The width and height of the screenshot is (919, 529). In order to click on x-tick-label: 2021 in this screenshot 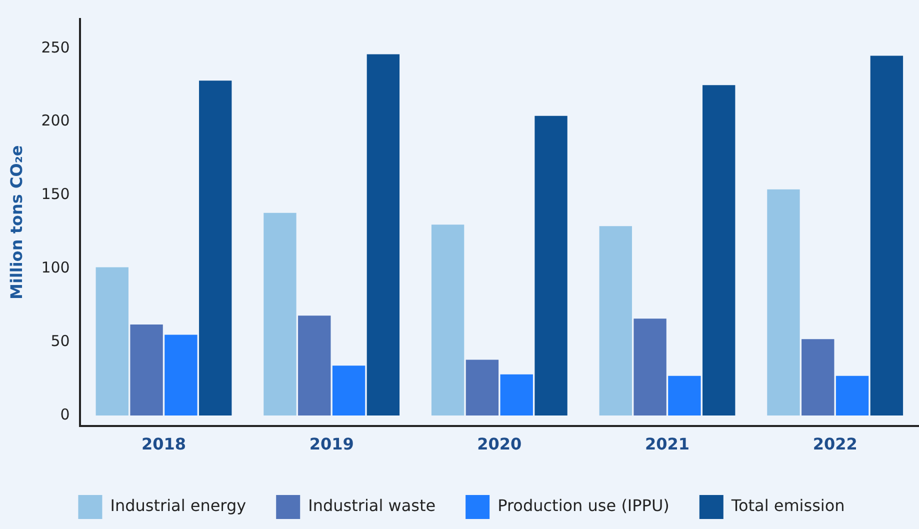, I will do `click(667, 444)`.